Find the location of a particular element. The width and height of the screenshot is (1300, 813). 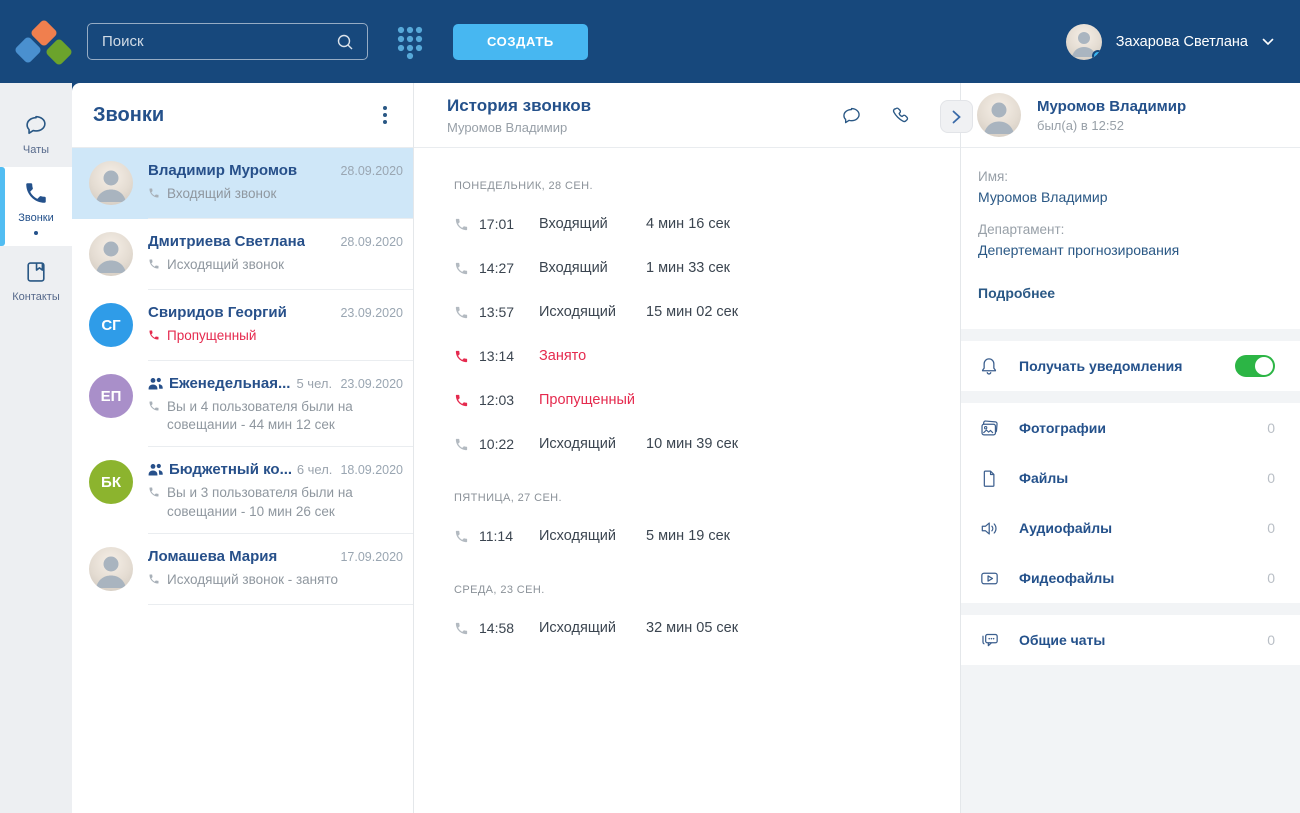

call-history-row: 14:58 Исходящий 32 мин 05 сек is located at coordinates (697, 628).